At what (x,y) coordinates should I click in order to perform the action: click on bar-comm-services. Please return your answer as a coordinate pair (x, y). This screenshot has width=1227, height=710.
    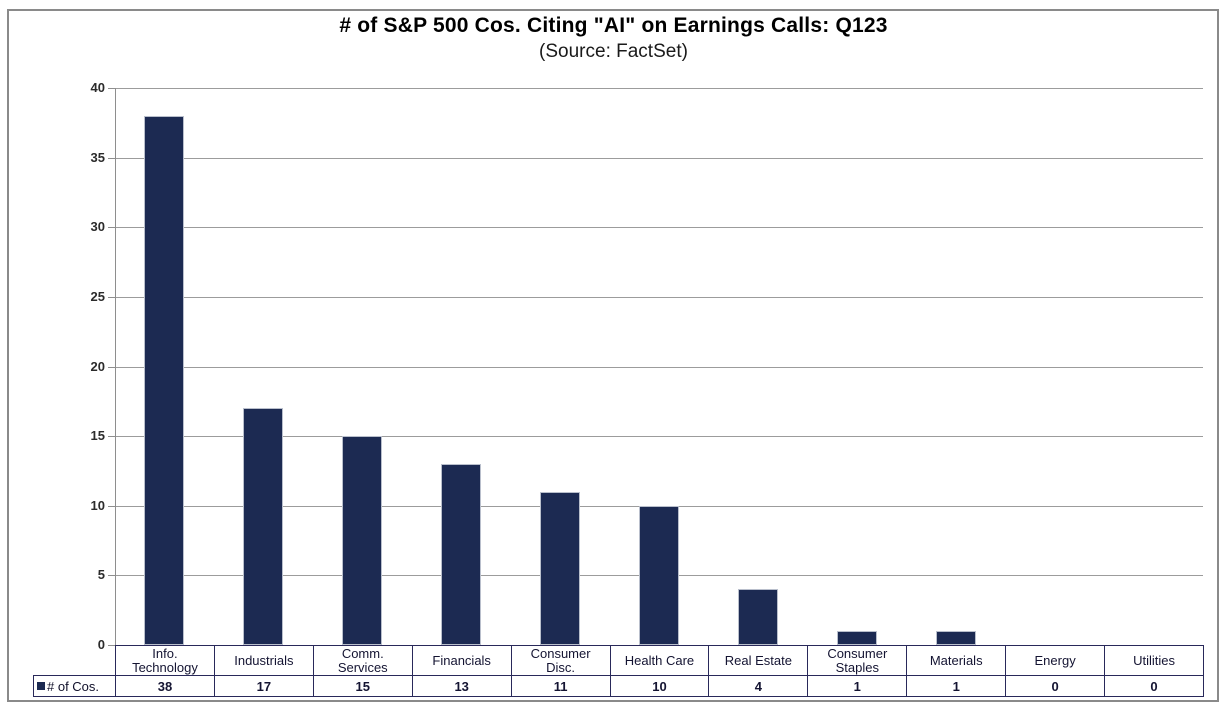
    Looking at the image, I should click on (362, 540).